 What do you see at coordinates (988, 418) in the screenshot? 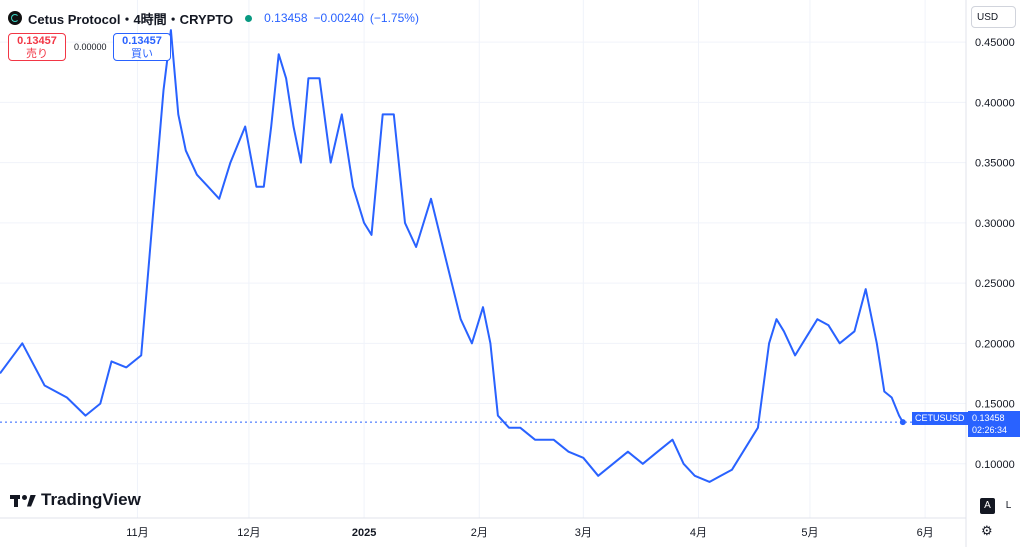
I see `last-price-value: 0.13458` at bounding box center [988, 418].